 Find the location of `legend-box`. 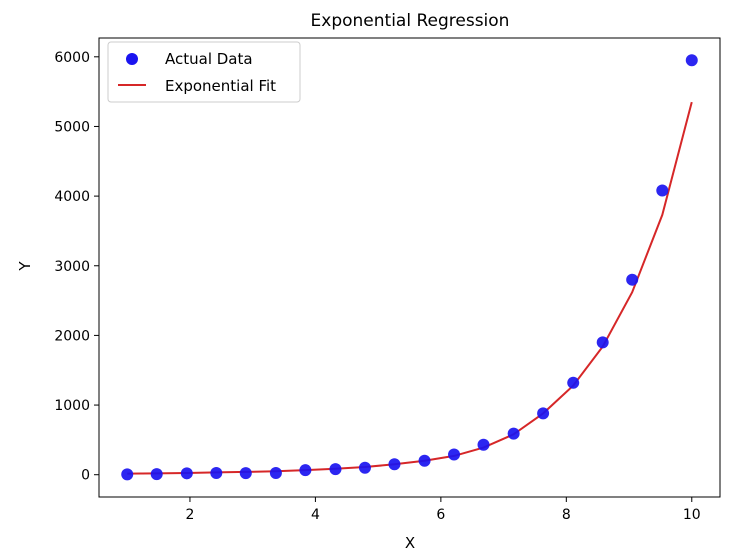

legend-box is located at coordinates (204, 72).